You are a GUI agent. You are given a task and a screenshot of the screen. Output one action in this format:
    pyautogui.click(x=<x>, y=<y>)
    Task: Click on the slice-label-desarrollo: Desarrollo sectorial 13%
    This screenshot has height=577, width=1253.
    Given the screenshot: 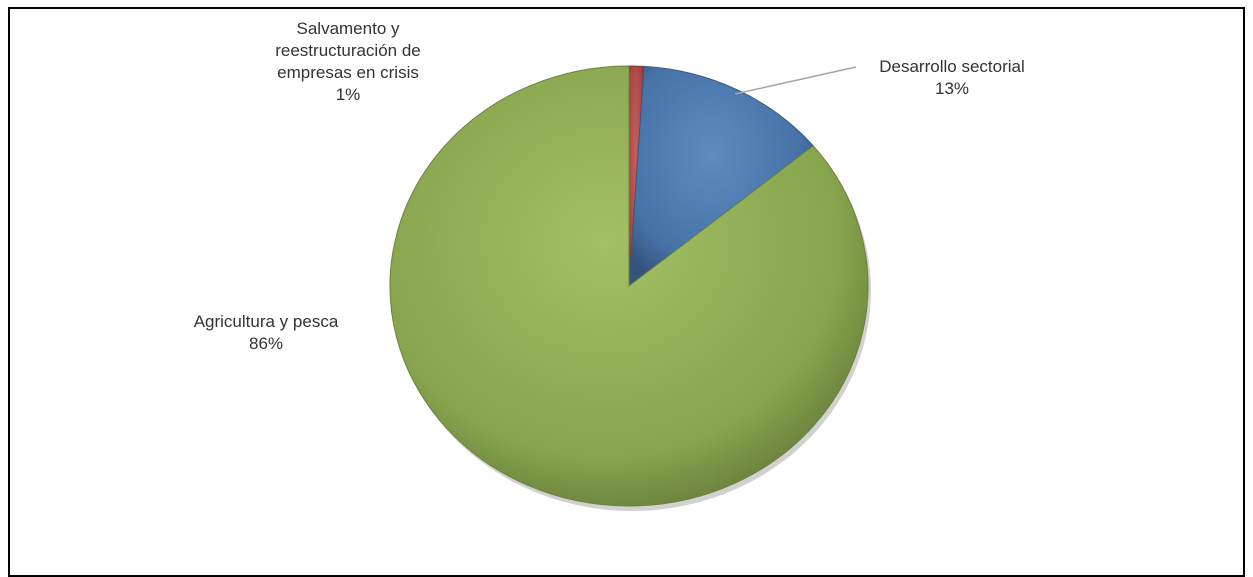 What is the action you would take?
    pyautogui.click(x=952, y=78)
    